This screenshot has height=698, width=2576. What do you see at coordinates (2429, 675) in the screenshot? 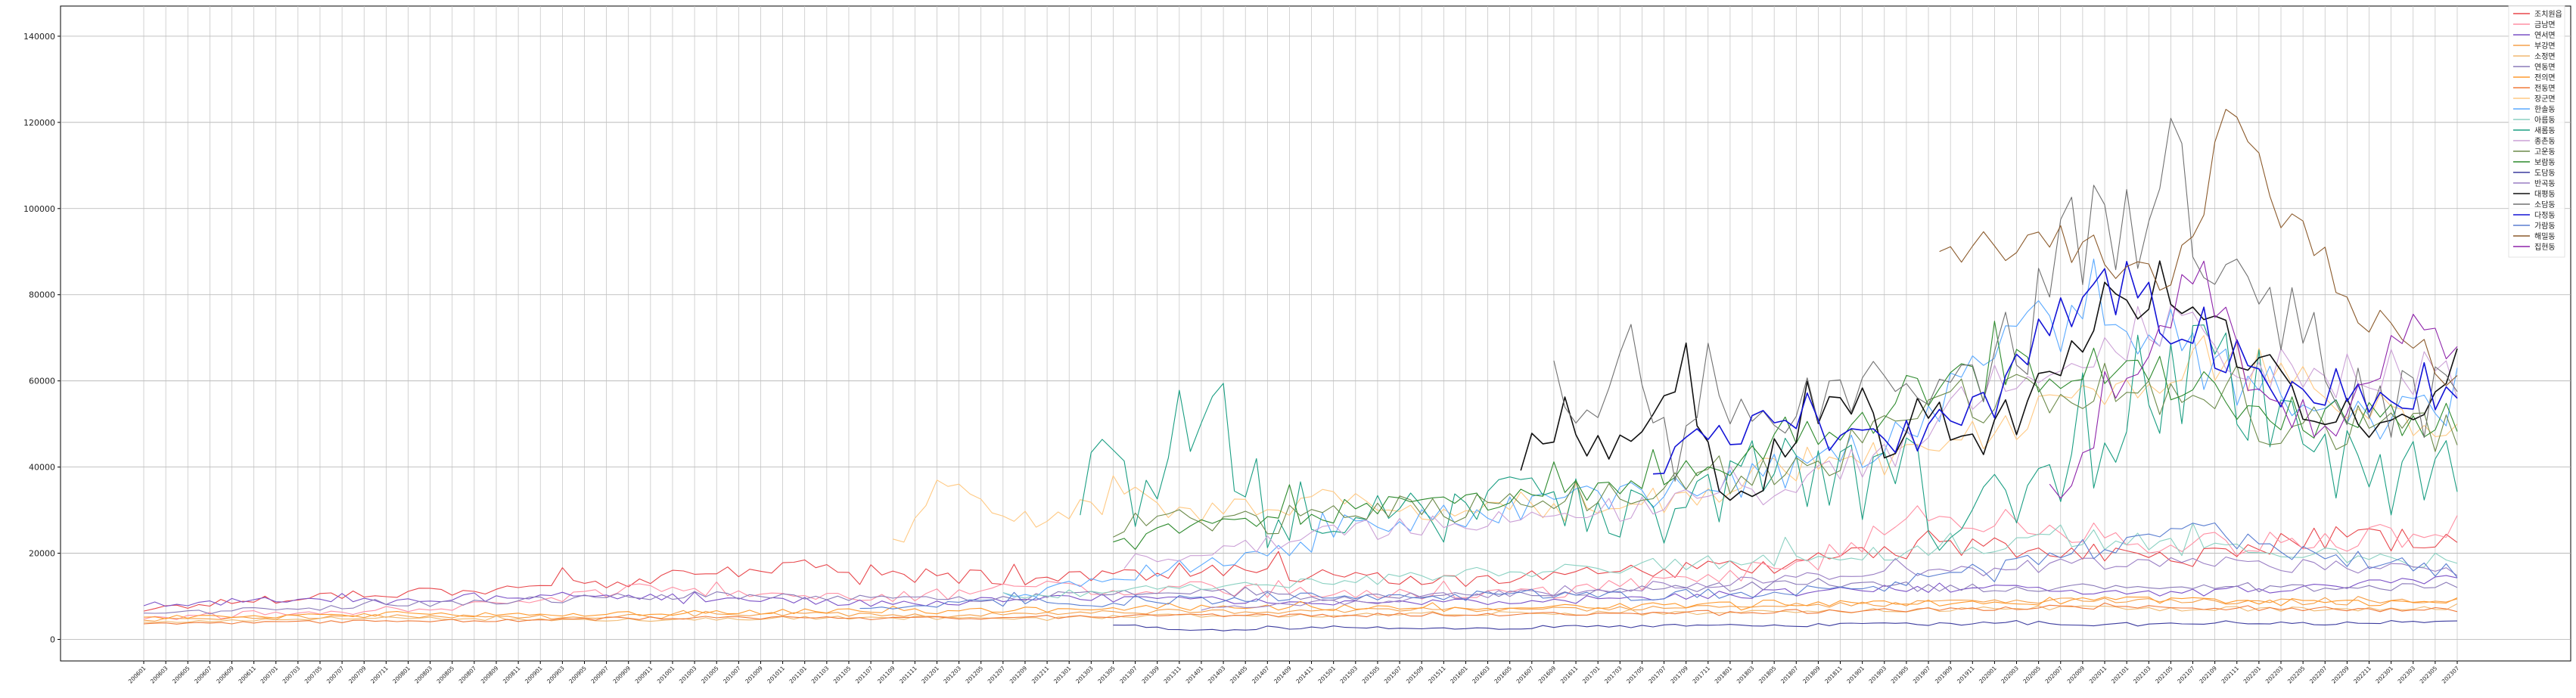
I see `x-tick-label: 202305` at bounding box center [2429, 675].